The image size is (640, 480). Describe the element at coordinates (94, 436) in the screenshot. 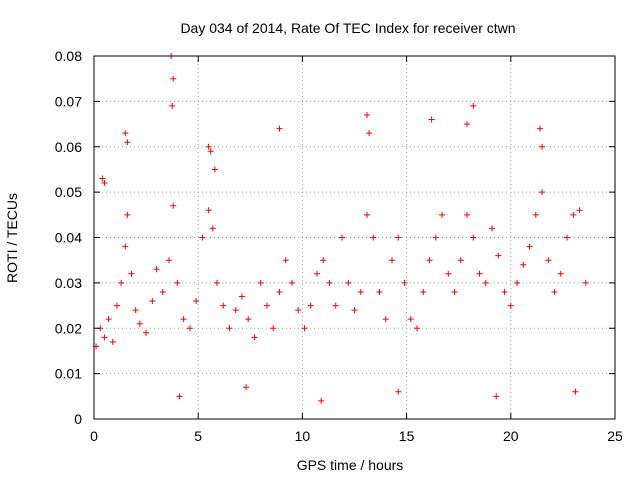

I see `x-tick-label: 0` at that location.